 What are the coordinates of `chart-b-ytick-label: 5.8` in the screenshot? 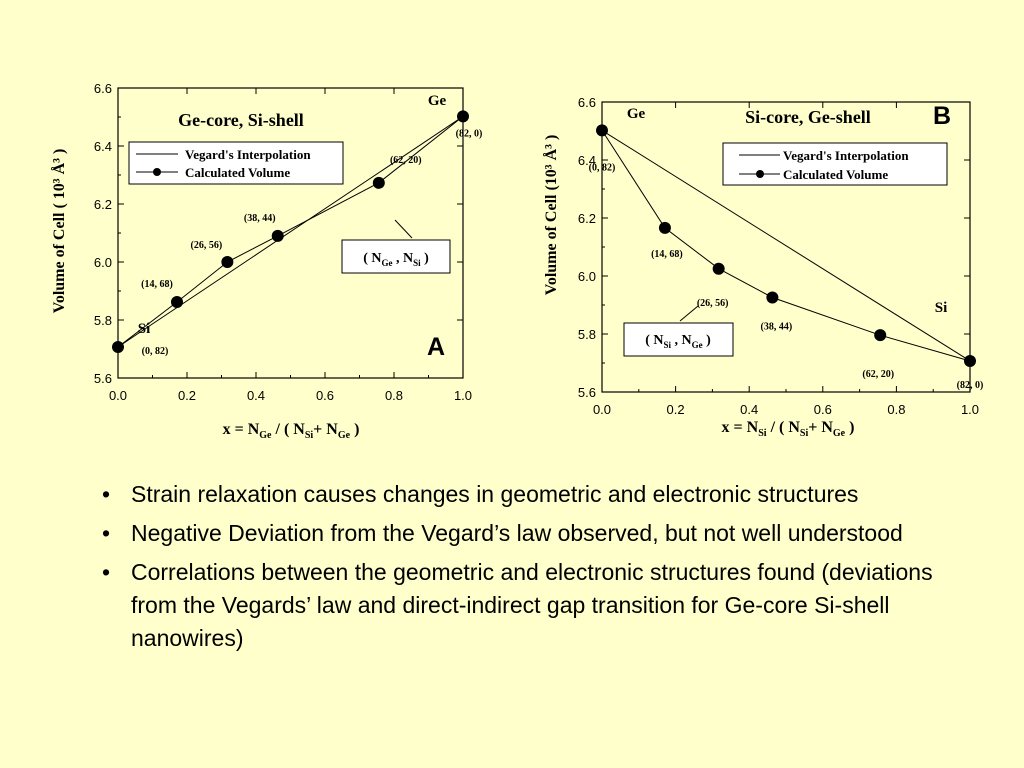 It's located at (587, 334).